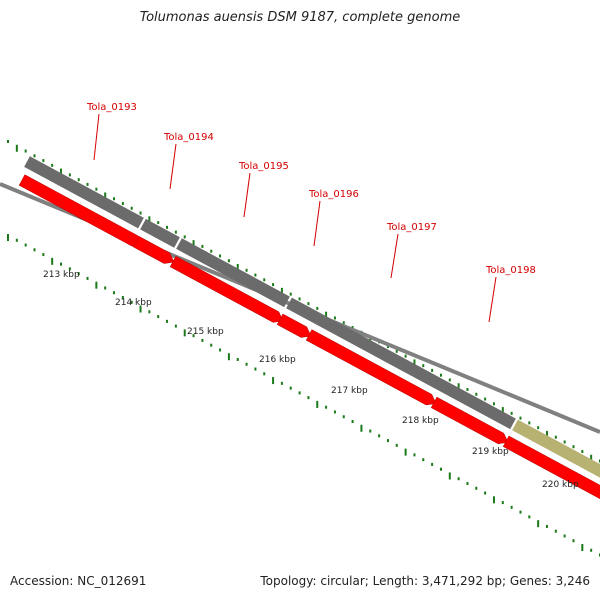 This screenshot has height=600, width=600. What do you see at coordinates (111, 107) in the screenshot?
I see `gene-label-tola_0193: Tola_0193` at bounding box center [111, 107].